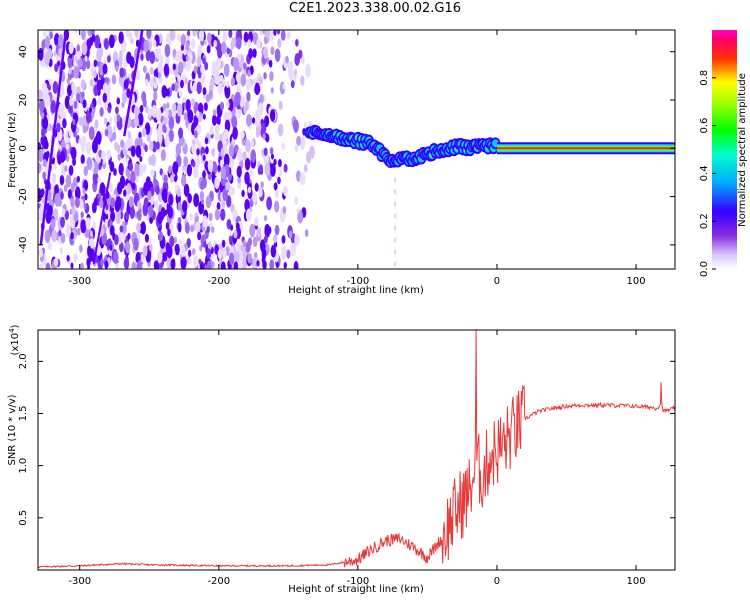  Describe the element at coordinates (79, 281) in the screenshot. I see `x-tick-label: -300` at that location.